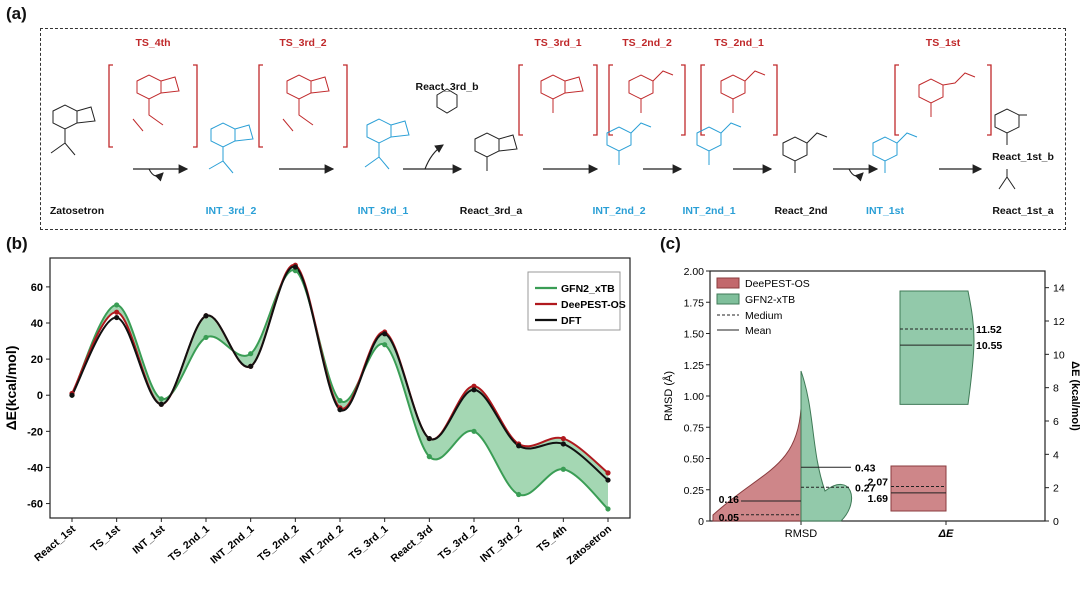 This screenshot has width=1080, height=598. I want to click on x-tick-label: TS_1st, so click(106, 539).